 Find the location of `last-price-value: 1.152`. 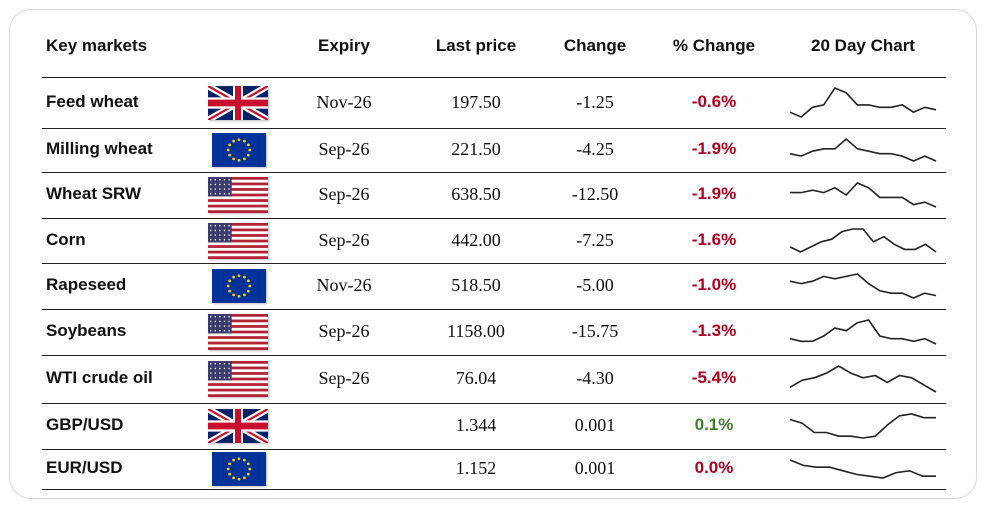

last-price-value: 1.152 is located at coordinates (476, 468).